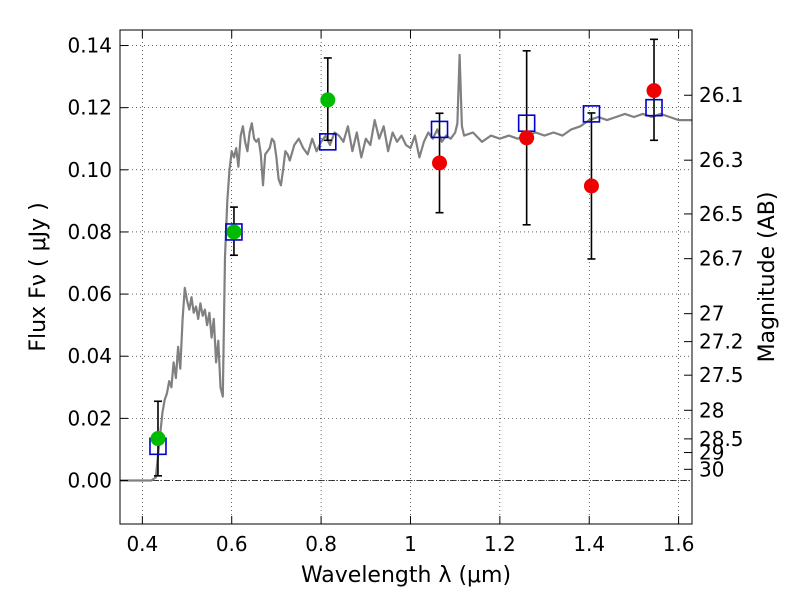  I want to click on y-tick-label: 0.02, so click(89, 418).